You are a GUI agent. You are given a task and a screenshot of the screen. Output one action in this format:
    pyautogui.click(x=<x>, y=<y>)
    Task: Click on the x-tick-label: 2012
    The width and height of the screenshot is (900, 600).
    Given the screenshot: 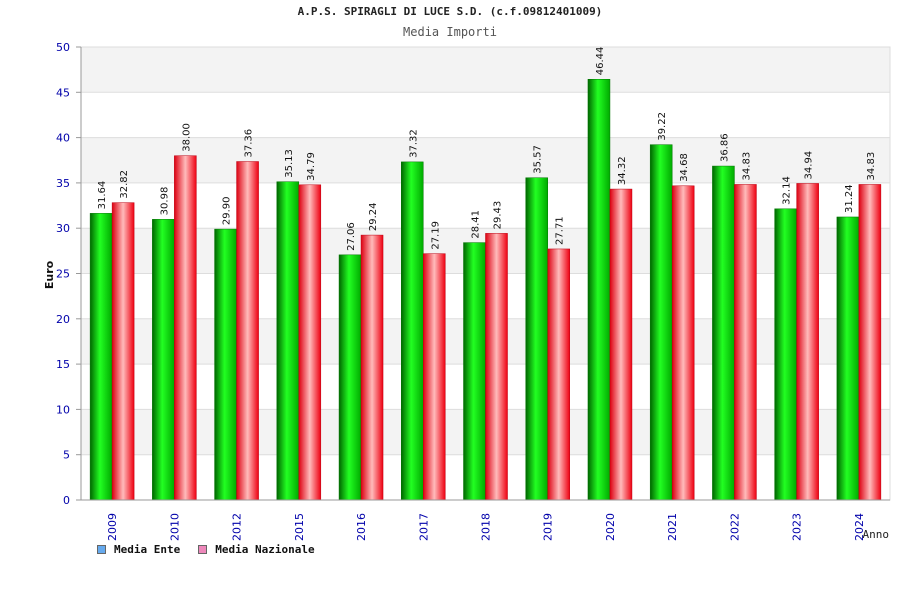 What is the action you would take?
    pyautogui.click(x=237, y=527)
    